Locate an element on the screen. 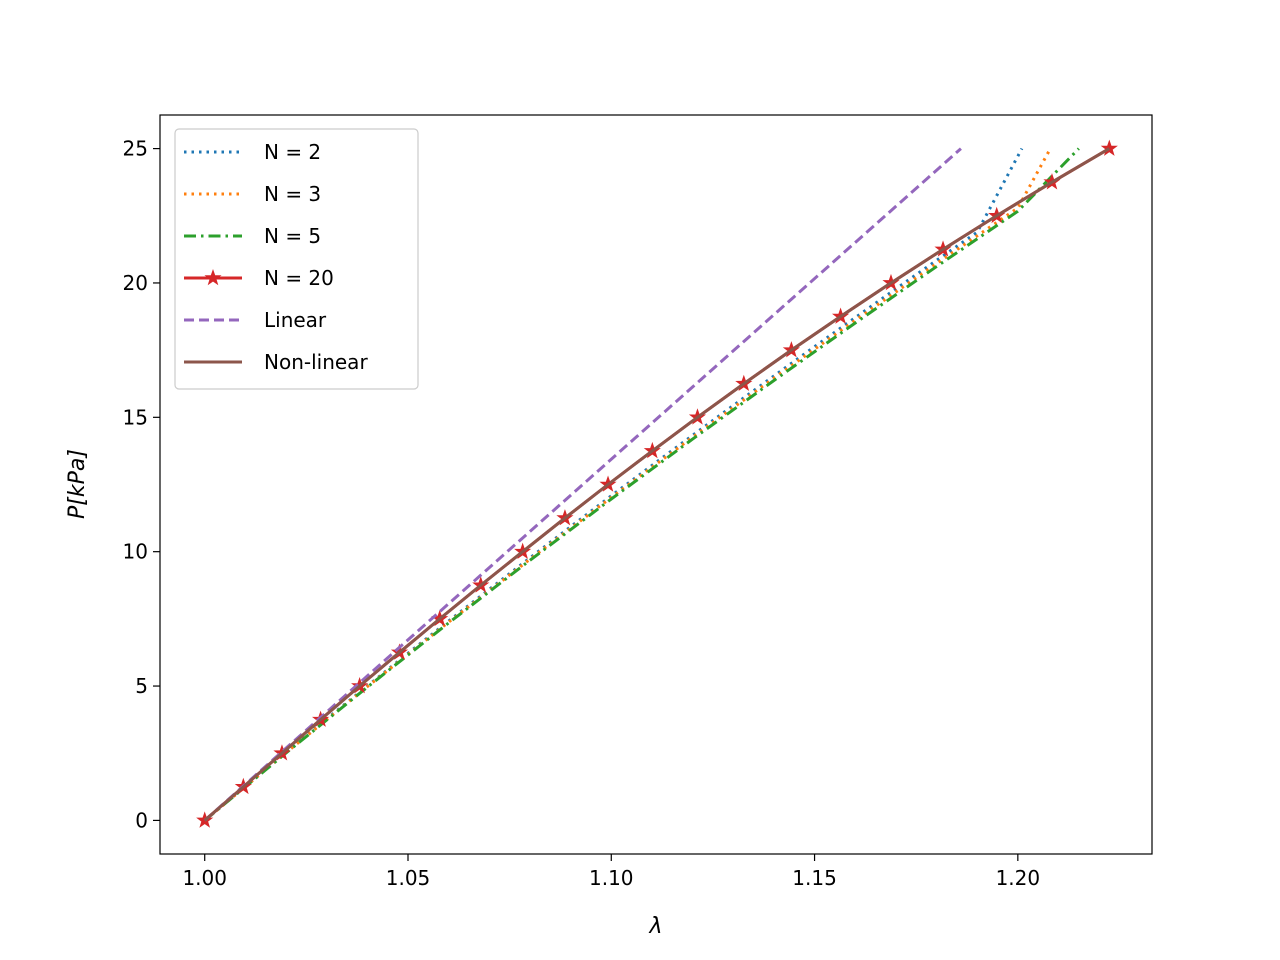  legend-box is located at coordinates (296, 259).